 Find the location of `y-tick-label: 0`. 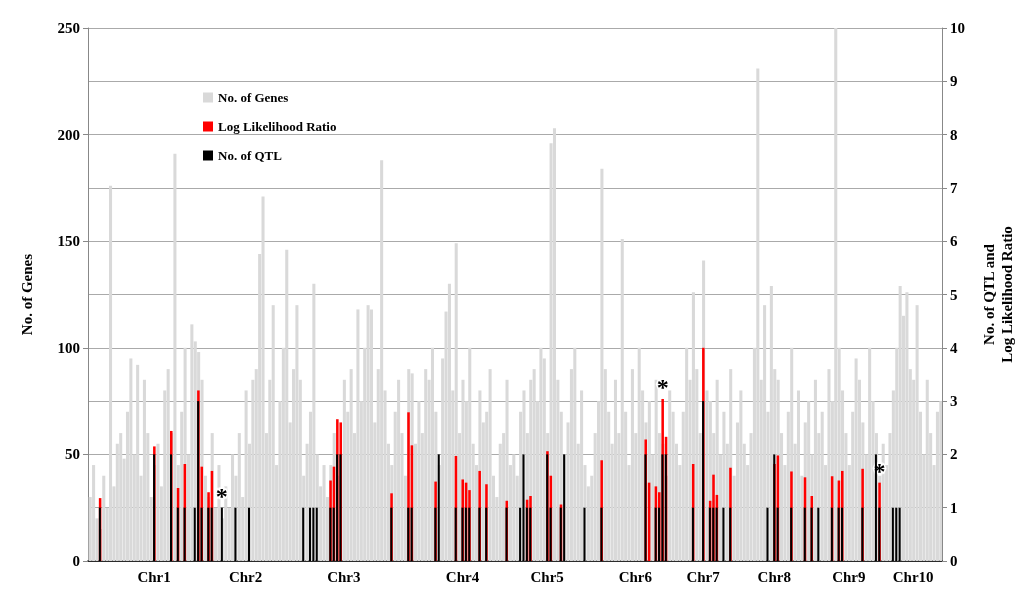

y-tick-label: 0 is located at coordinates (76, 561).